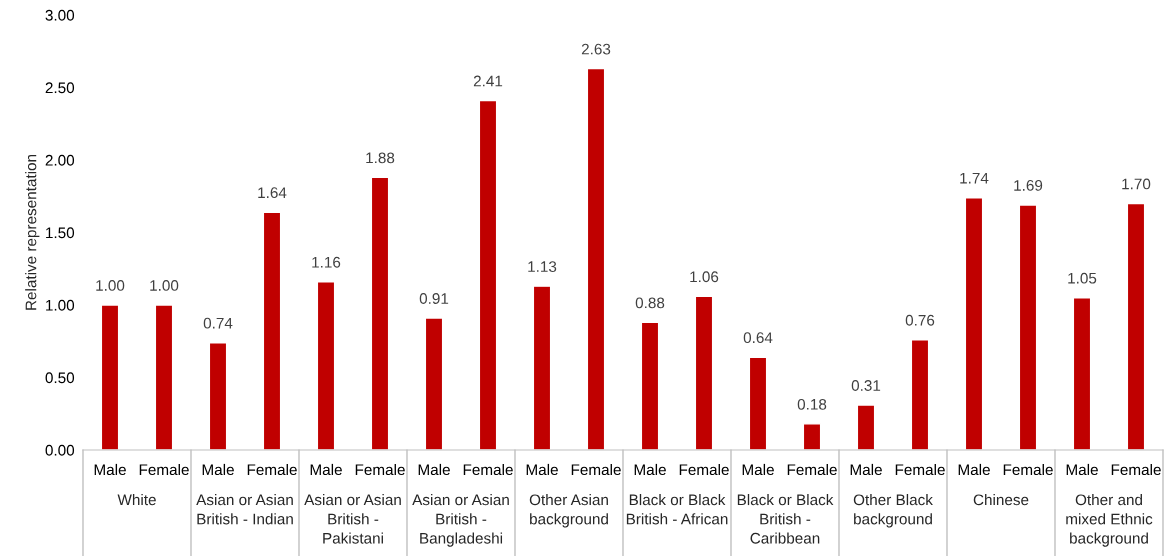  What do you see at coordinates (60, 88) in the screenshot?
I see `y-tick-label: 2.50` at bounding box center [60, 88].